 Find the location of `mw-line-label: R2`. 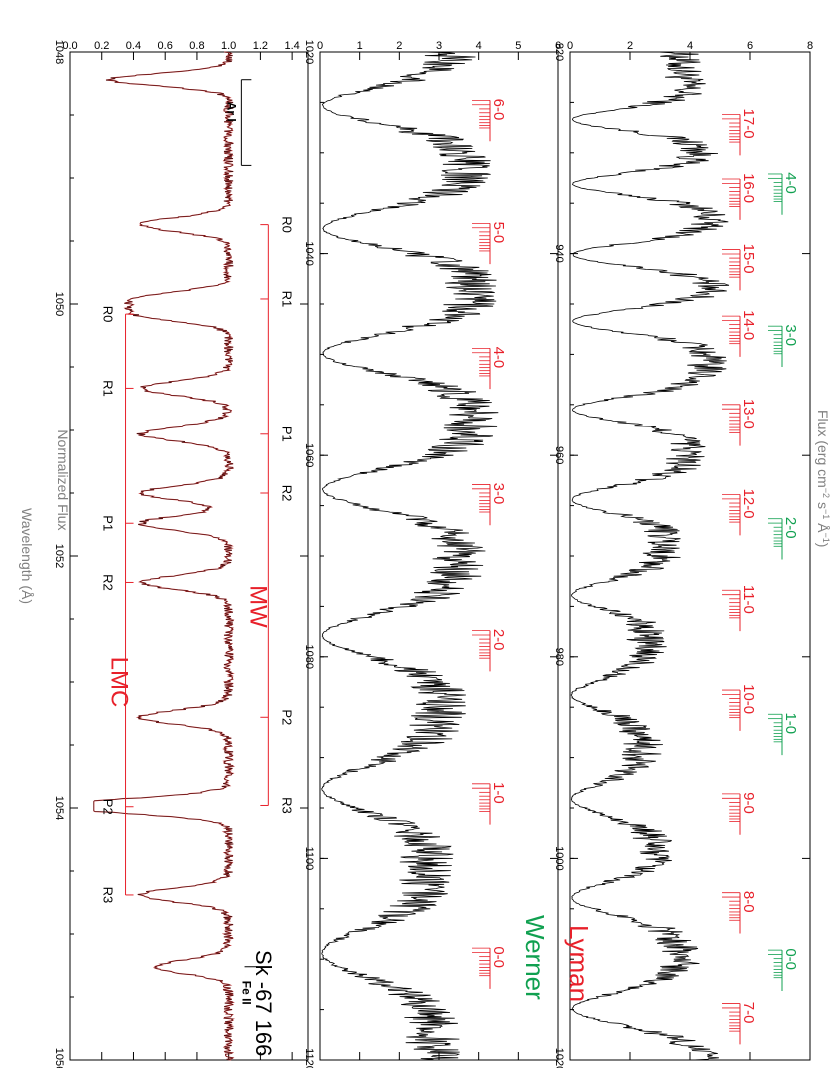

mw-line-label: R2 is located at coordinates (286, 493).